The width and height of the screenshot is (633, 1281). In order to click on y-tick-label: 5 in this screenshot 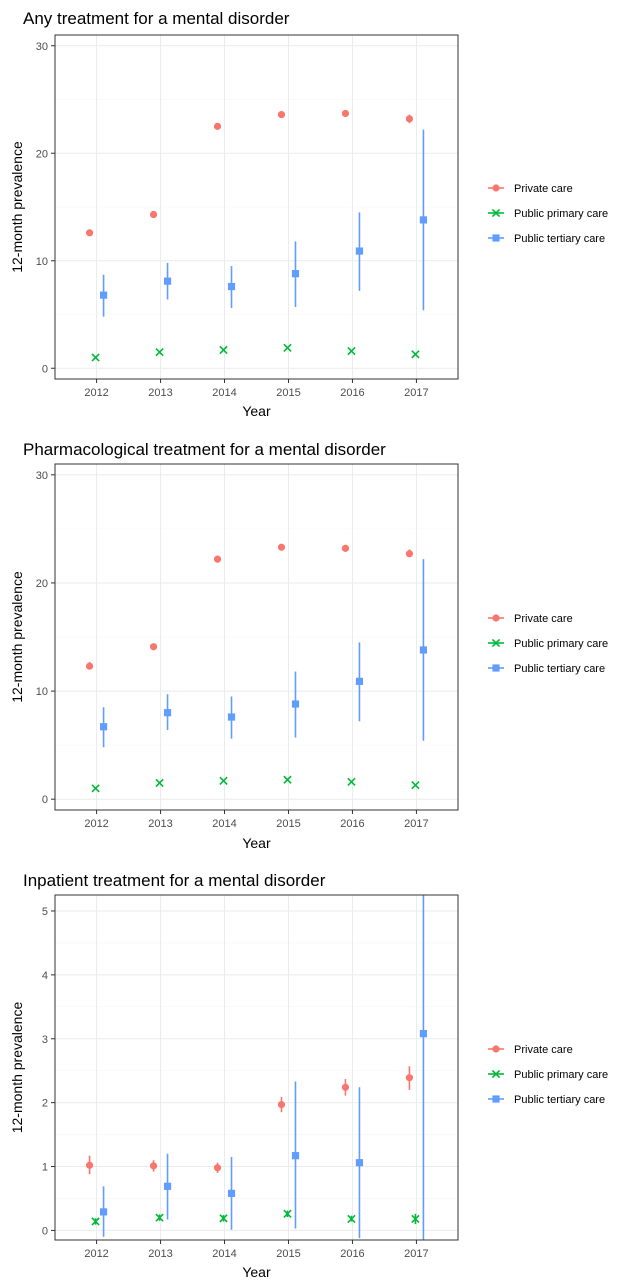, I will do `click(45, 912)`.